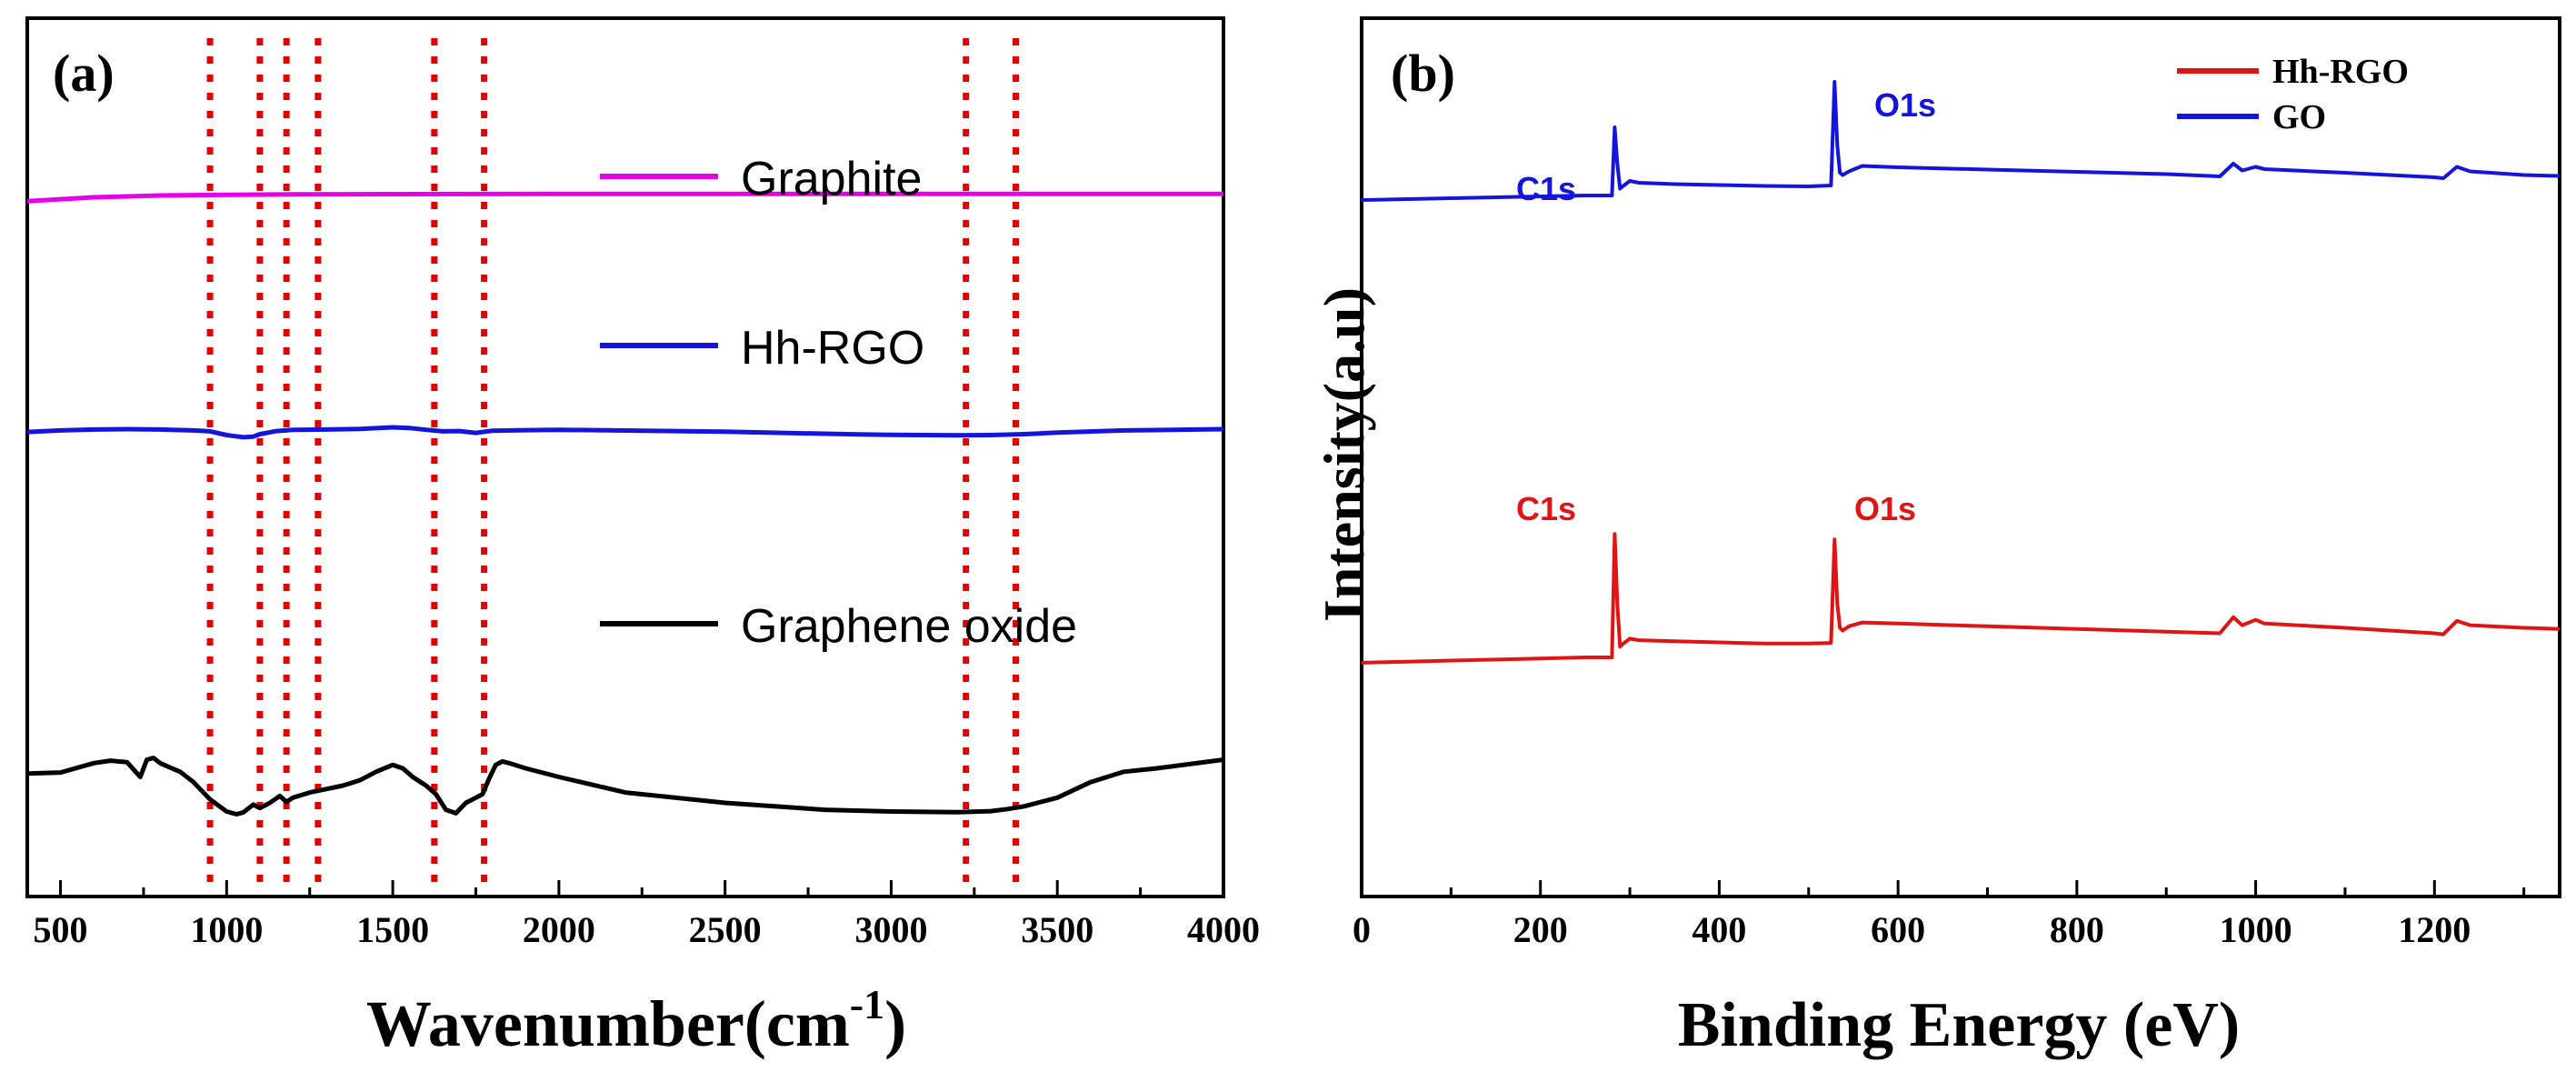 Image resolution: width=2576 pixels, height=1072 pixels. Describe the element at coordinates (624, 197) in the screenshot. I see `panel-a-series-graphite` at that location.